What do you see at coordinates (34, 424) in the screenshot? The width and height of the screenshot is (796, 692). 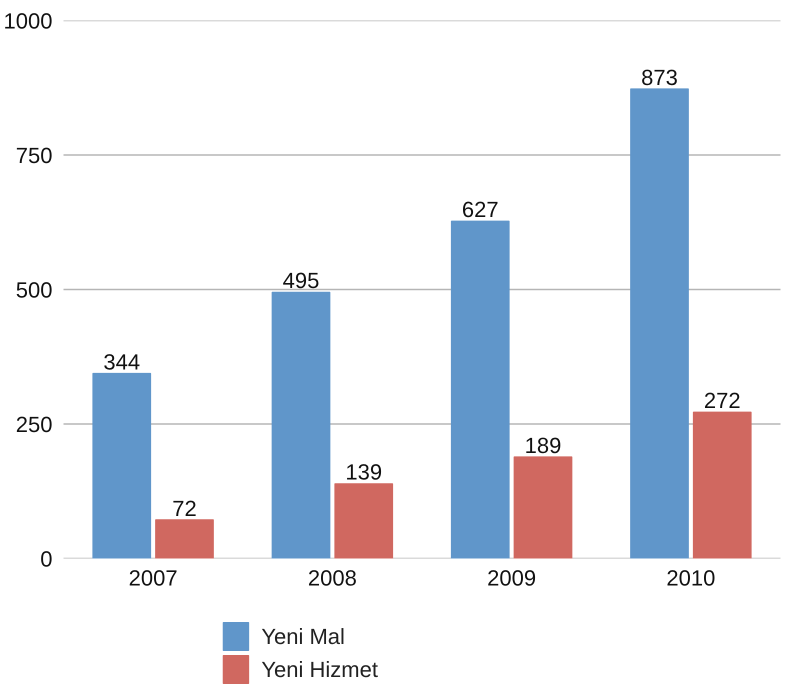 I see `y-tick-label: 250` at bounding box center [34, 424].